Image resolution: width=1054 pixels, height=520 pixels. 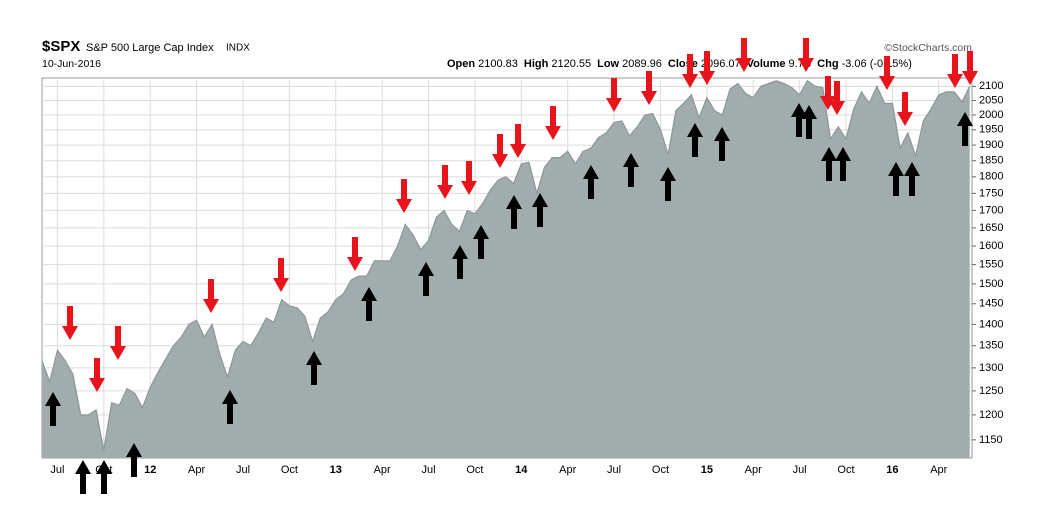 I want to click on y-tick-label: 2000, so click(x=991, y=115).